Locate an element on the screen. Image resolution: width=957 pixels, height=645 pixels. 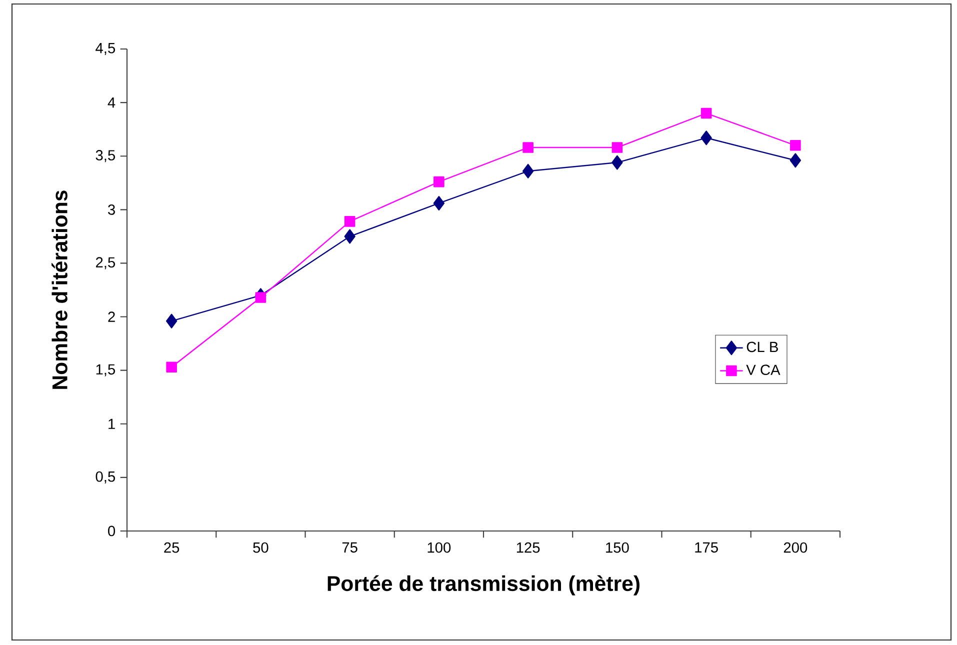
x-tick-label: 25 is located at coordinates (172, 547).